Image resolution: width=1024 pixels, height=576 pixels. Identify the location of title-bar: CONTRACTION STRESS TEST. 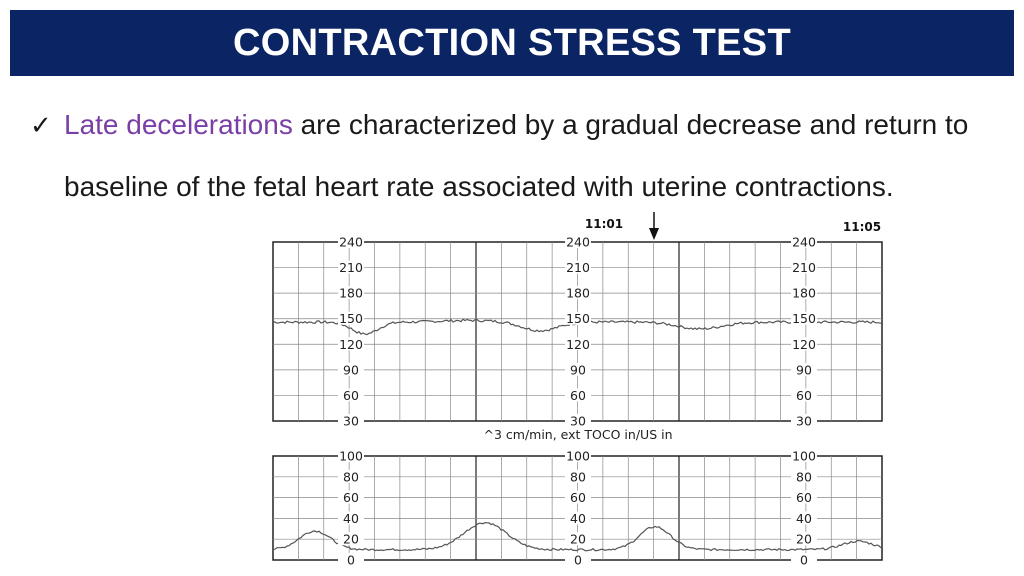
(512, 43).